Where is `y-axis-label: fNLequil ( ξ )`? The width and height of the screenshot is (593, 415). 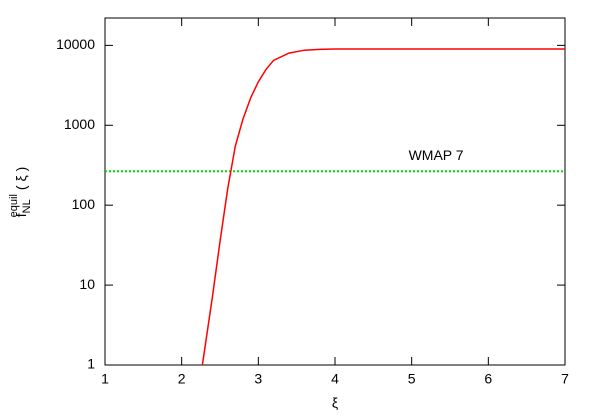 y-axis-label: fNLequil ( ξ ) is located at coordinates (20, 192).